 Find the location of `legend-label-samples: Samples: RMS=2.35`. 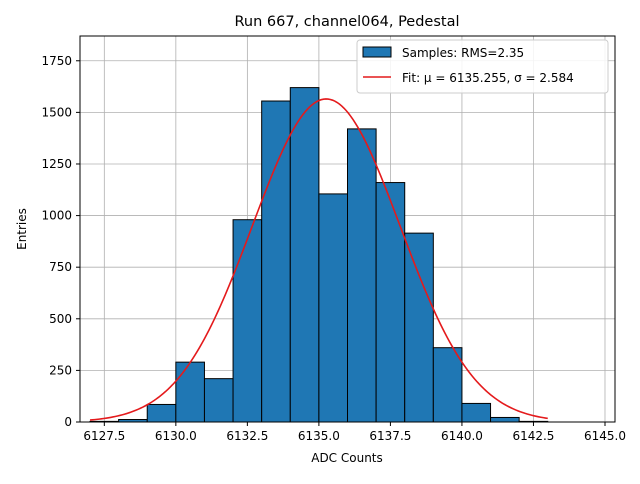

legend-label-samples: Samples: RMS=2.35 is located at coordinates (463, 53).